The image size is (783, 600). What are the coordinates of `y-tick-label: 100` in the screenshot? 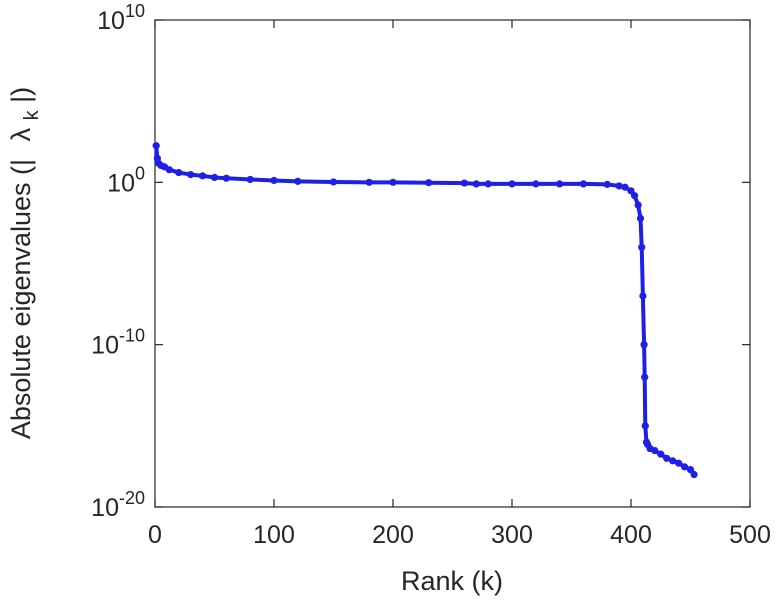 It's located at (126, 180).